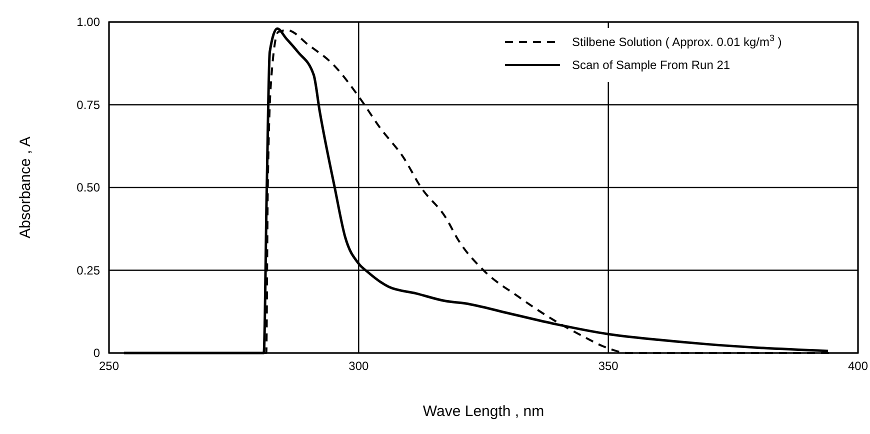 This screenshot has height=434, width=870. Describe the element at coordinates (358, 366) in the screenshot. I see `x-tick-label: 300` at that location.